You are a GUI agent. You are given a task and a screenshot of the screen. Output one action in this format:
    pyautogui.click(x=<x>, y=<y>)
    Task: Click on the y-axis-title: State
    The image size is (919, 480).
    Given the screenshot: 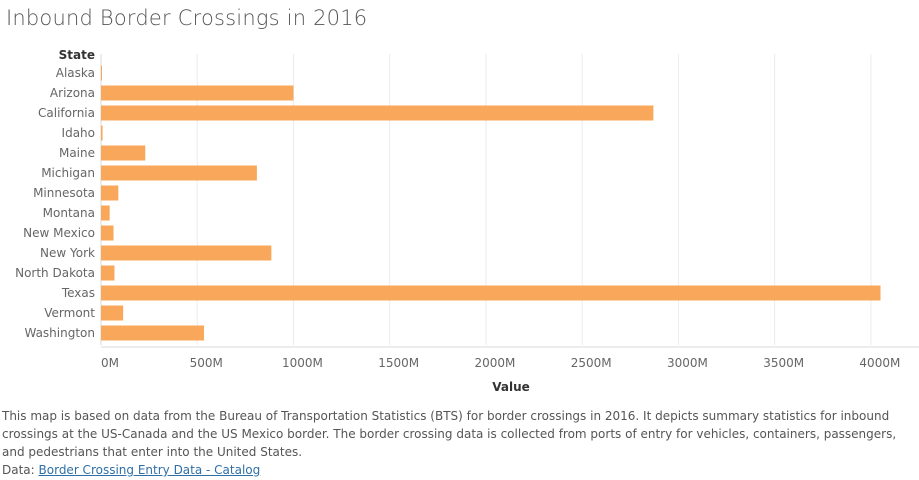 What is the action you would take?
    pyautogui.click(x=77, y=55)
    